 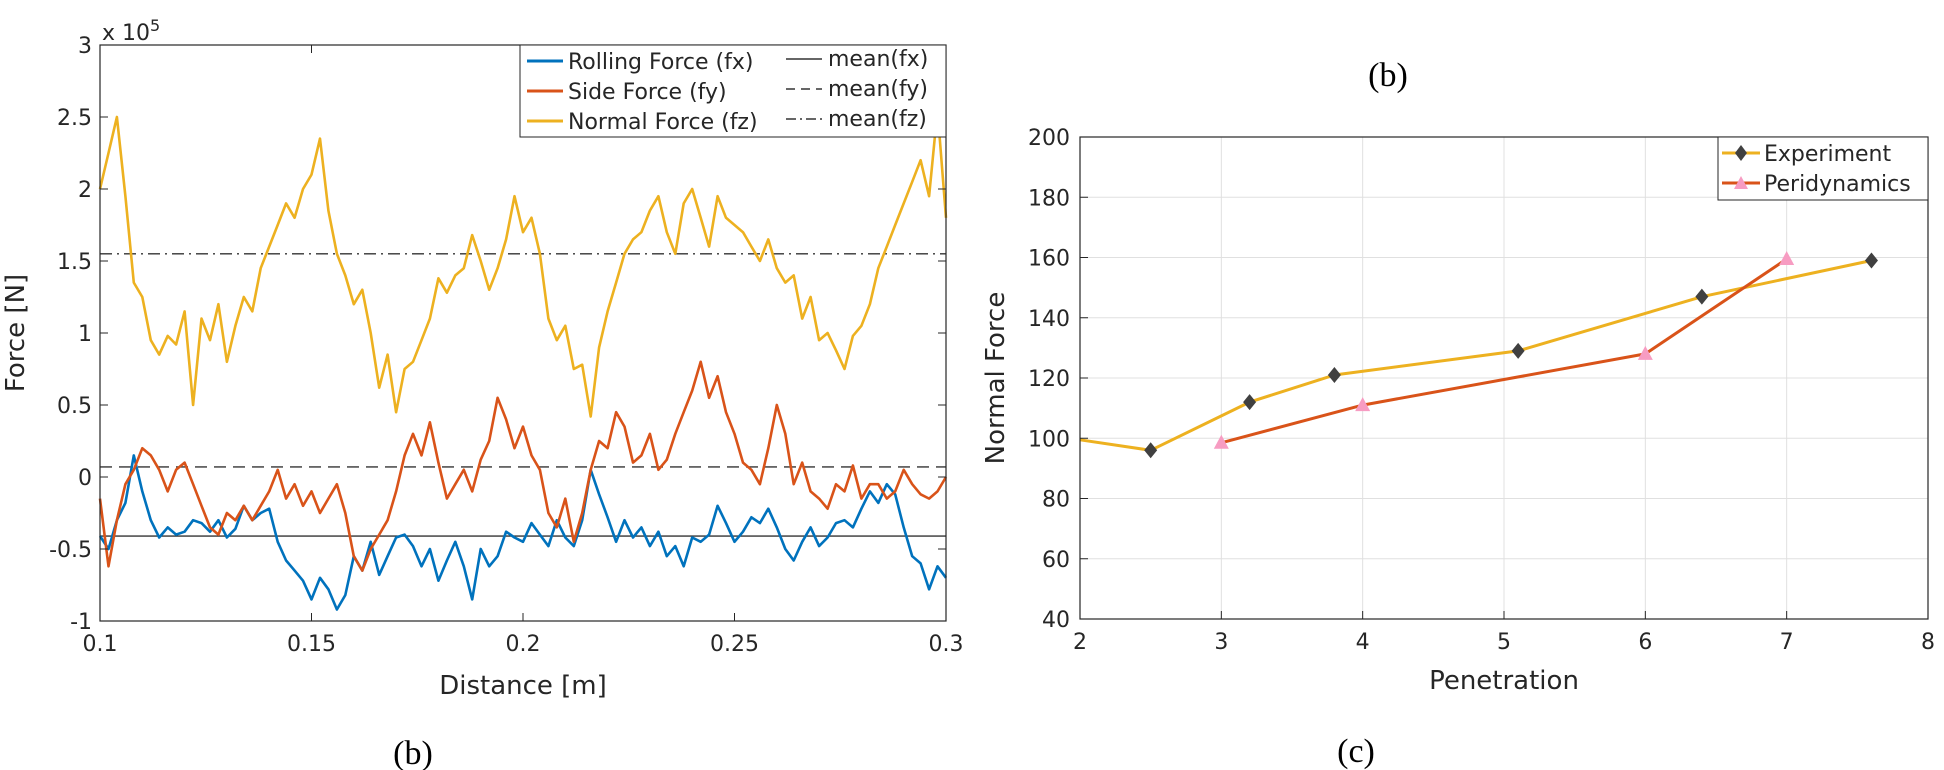 What do you see at coordinates (1928, 642) in the screenshot?
I see `right-x-tick-label: 8` at bounding box center [1928, 642].